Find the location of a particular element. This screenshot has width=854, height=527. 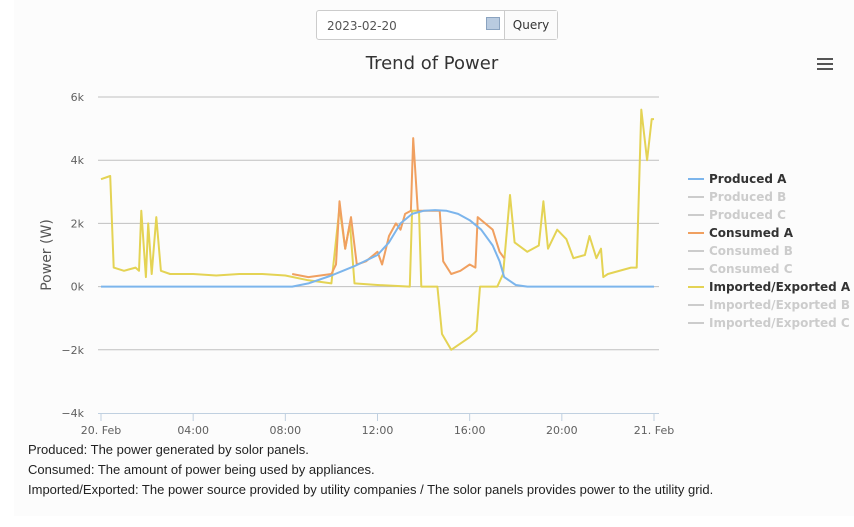

legend-label: Imported/Exported A is located at coordinates (780, 287).